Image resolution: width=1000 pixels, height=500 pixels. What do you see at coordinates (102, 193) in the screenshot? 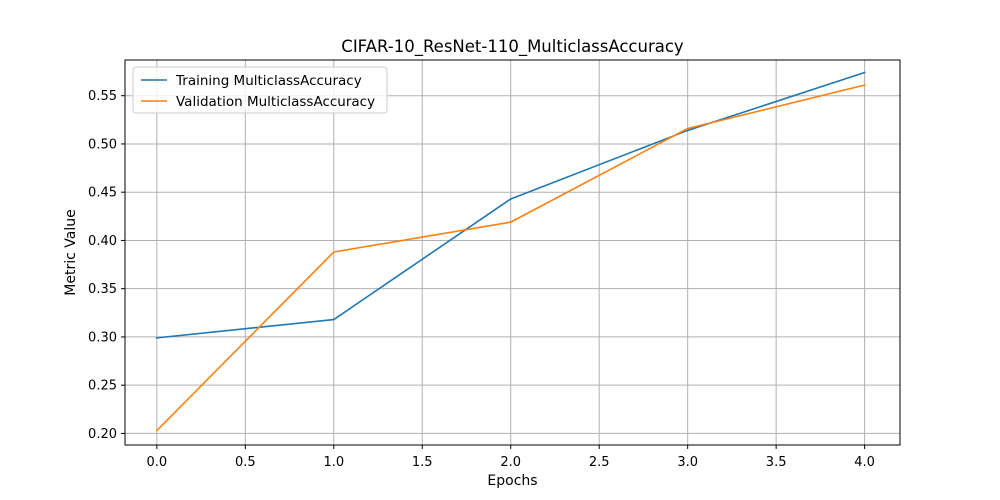
I see `y-tick-label: 0.45` at bounding box center [102, 193].